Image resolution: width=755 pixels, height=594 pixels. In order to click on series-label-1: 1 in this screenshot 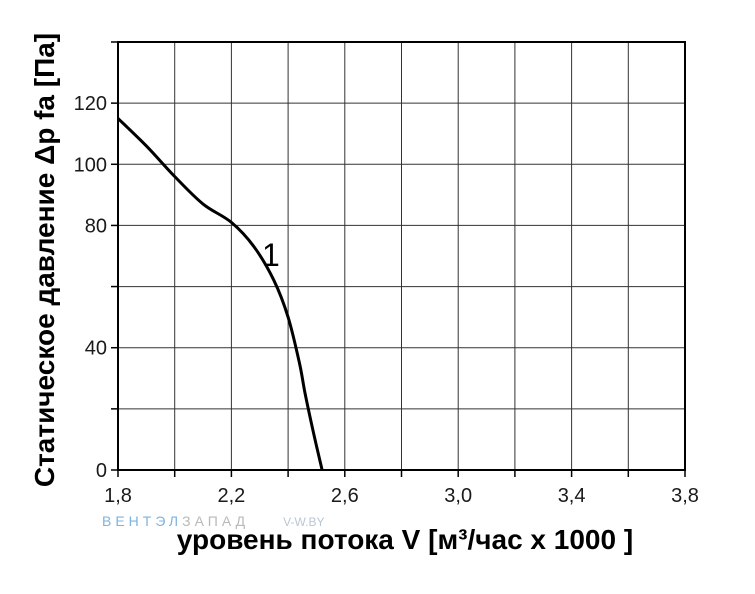, I will do `click(271, 255)`.